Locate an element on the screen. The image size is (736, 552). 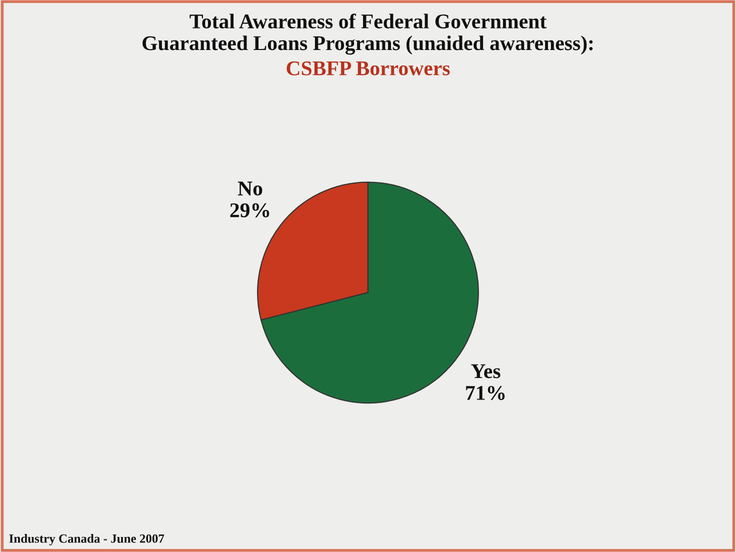
chart-title: Total Awareness of Federal Government Guaranteed Loans Programs (unaided awareness): is located at coordinates (367, 34).